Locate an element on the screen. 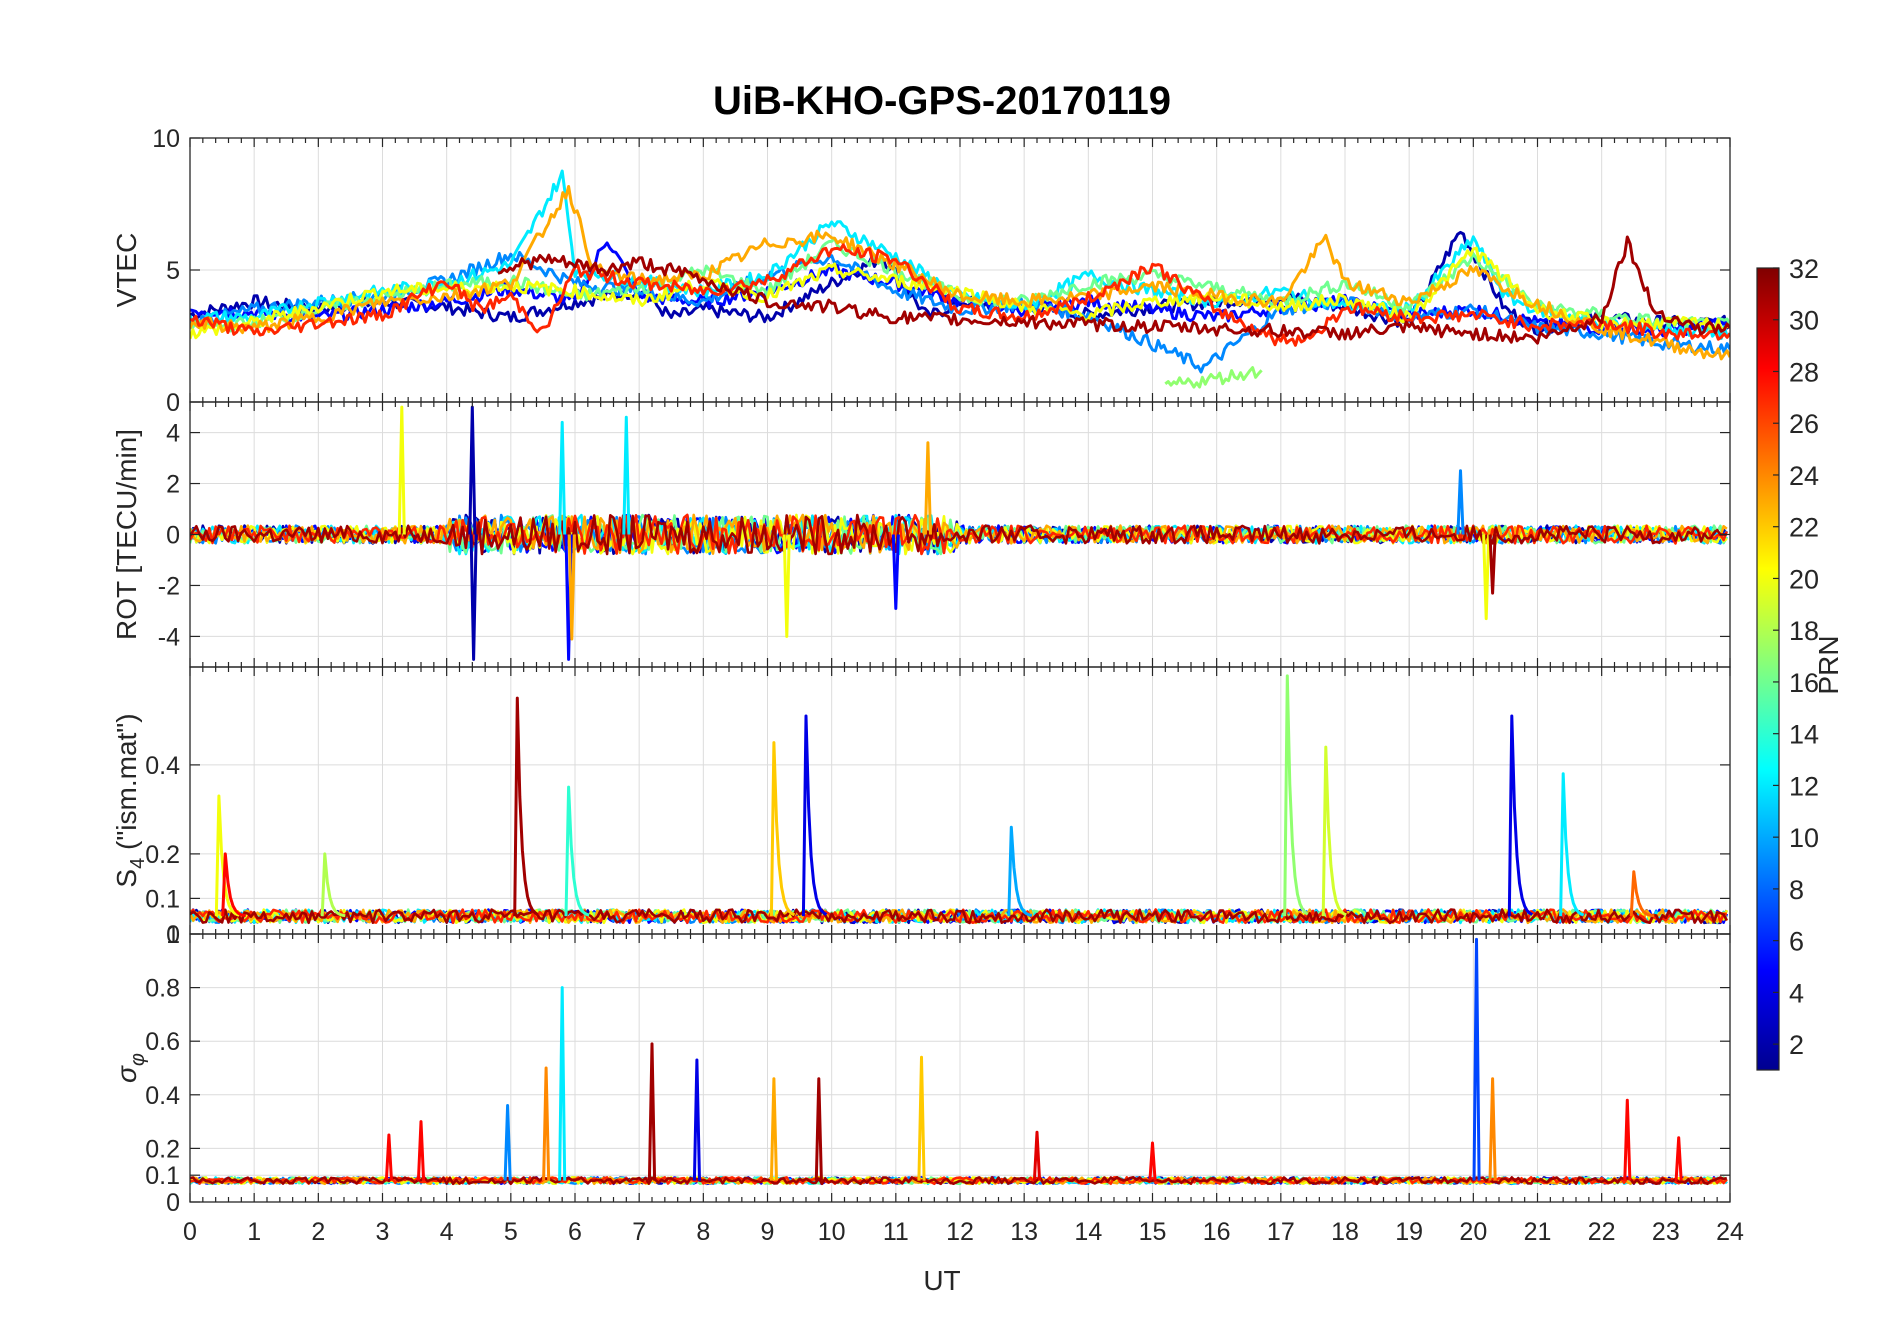  y-tick-label: 10 is located at coordinates (166, 139).